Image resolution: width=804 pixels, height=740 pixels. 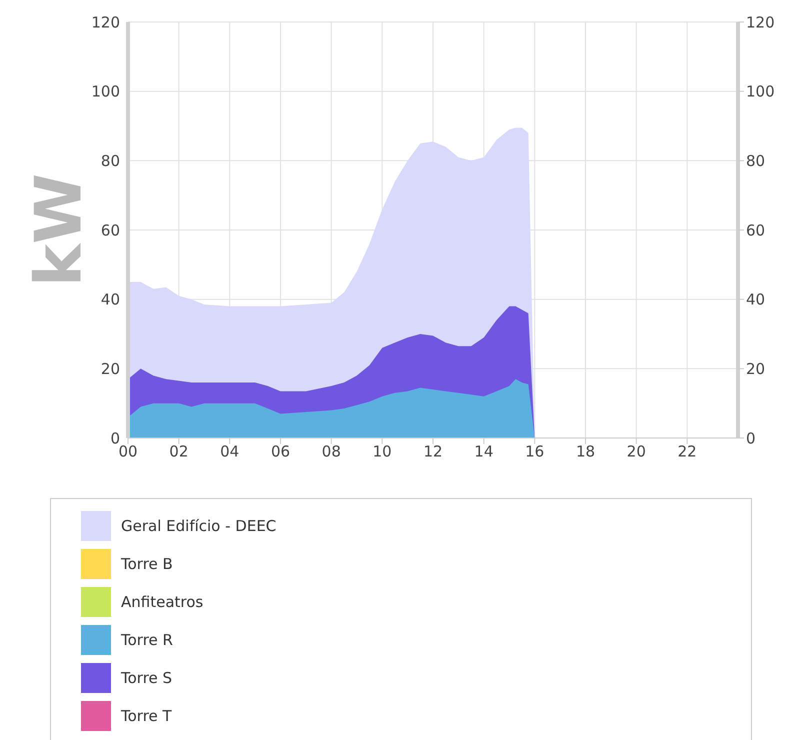 What do you see at coordinates (760, 22) in the screenshot?
I see `y2-tick-label: 120` at bounding box center [760, 22].